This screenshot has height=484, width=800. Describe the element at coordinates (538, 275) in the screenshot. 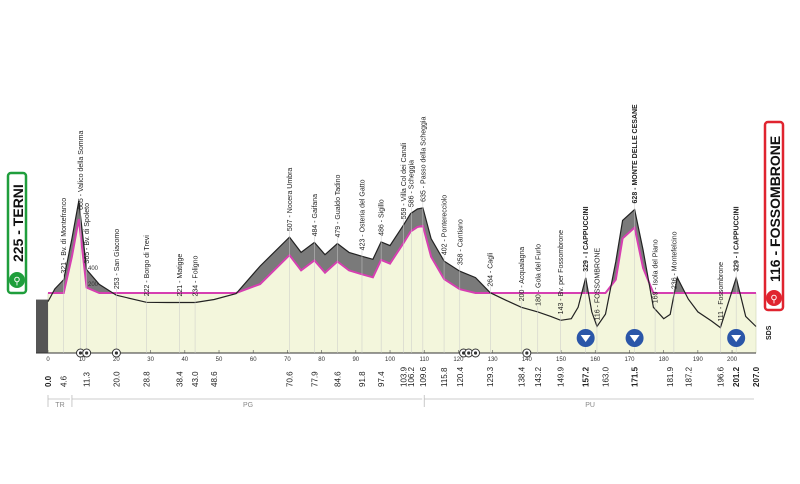

I see `checkpoint-label: 180 - Gola del Furlo` at that location.